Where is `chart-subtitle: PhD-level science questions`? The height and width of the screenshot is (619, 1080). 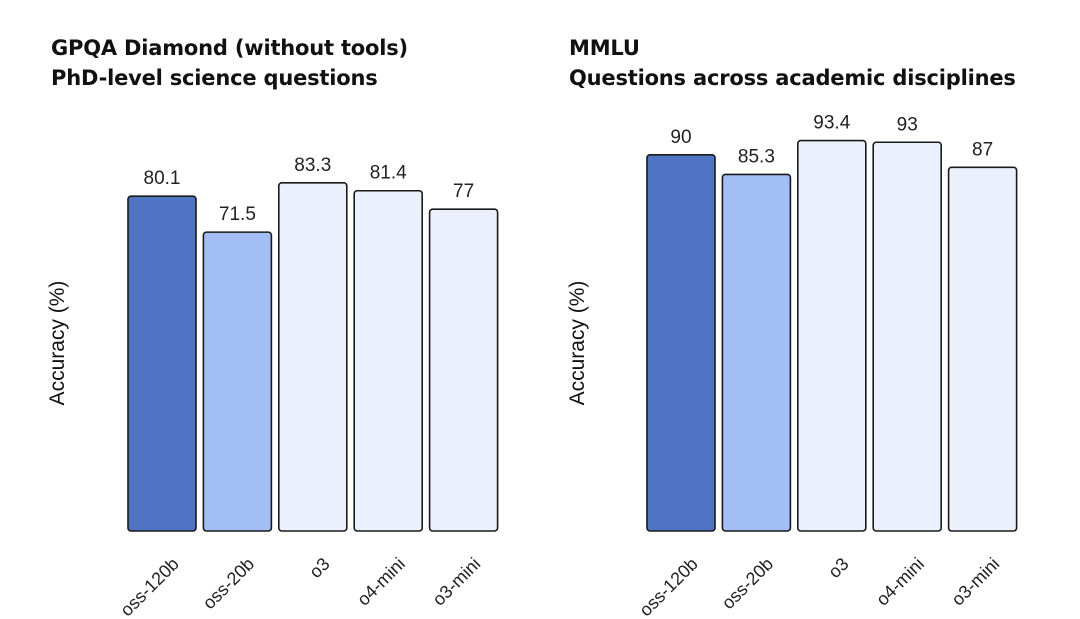
chart-subtitle: PhD-level science questions is located at coordinates (214, 78).